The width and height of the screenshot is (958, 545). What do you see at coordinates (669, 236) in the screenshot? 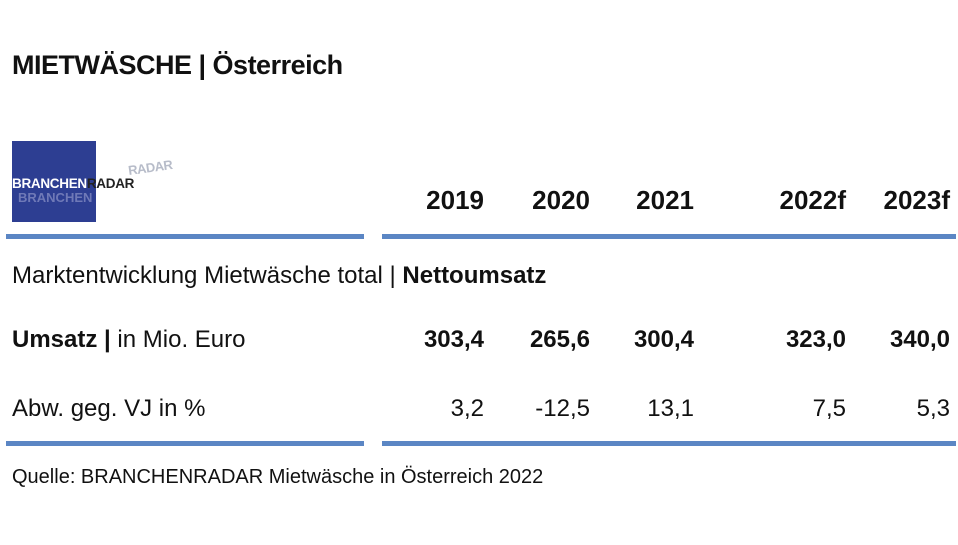
I see `header-rule-right` at bounding box center [669, 236].